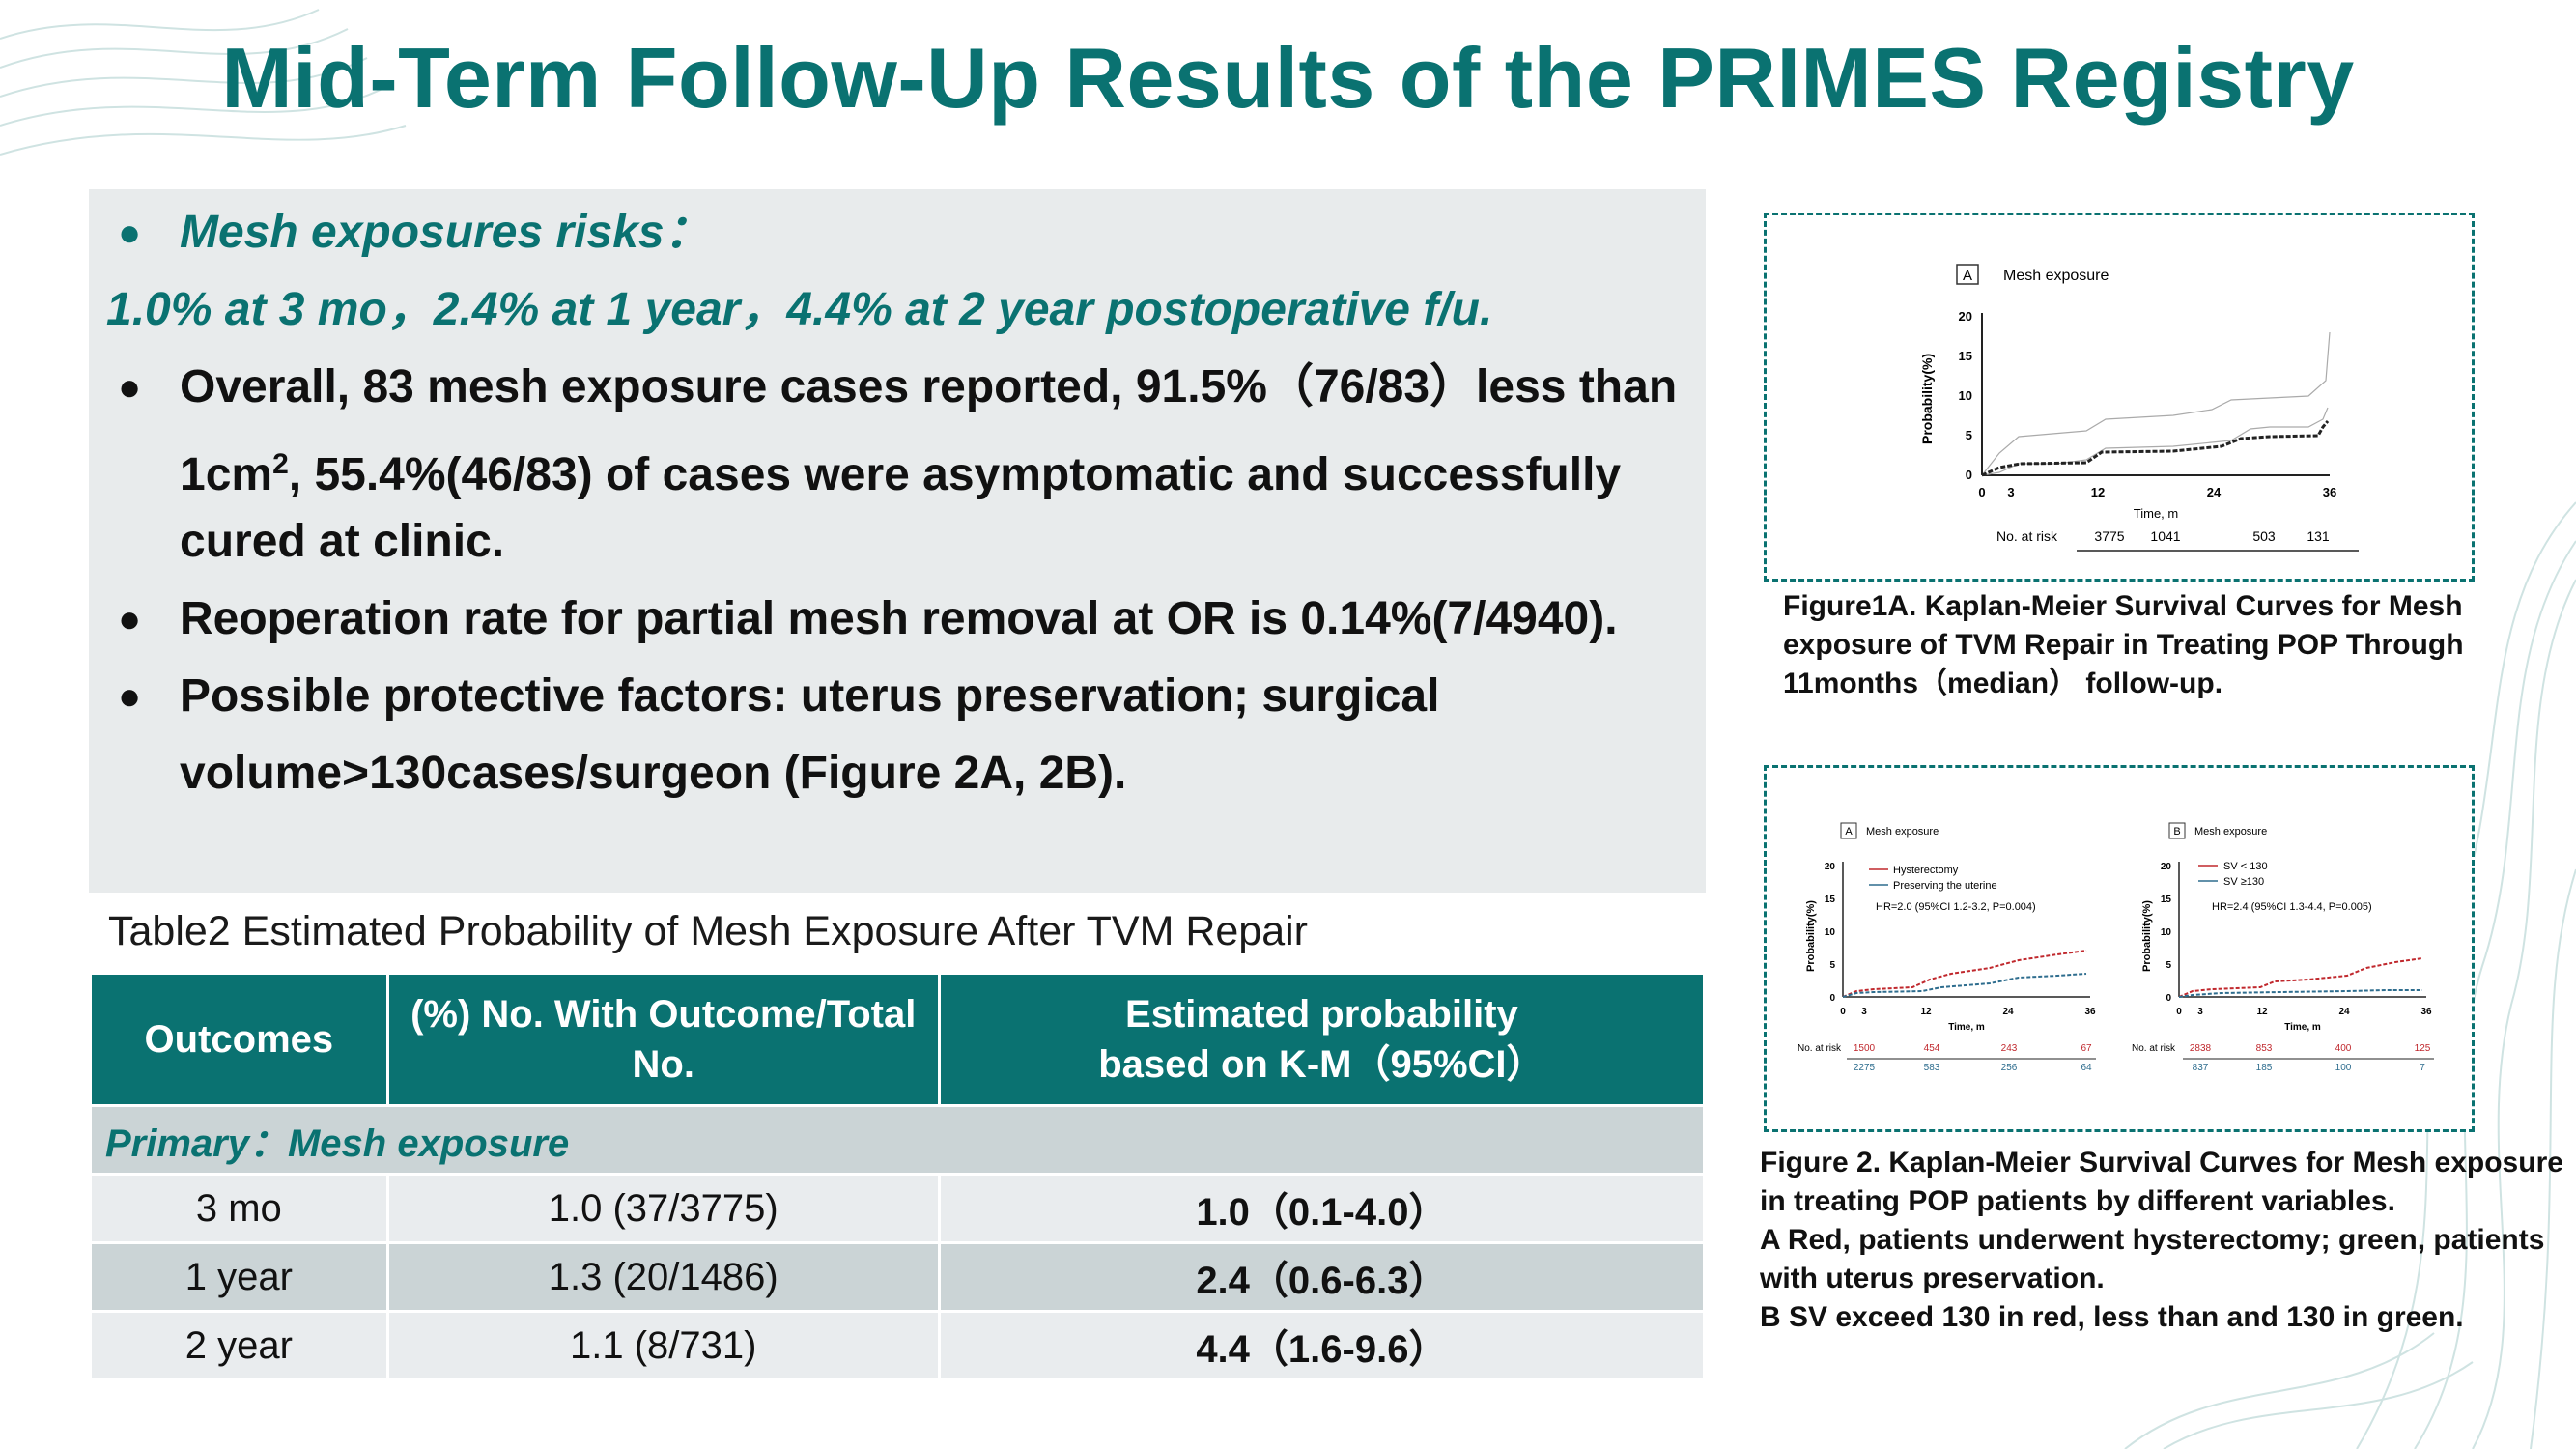  I want to click on header-estimate-line2: based on K-M（95%CI）, so click(1321, 1064).